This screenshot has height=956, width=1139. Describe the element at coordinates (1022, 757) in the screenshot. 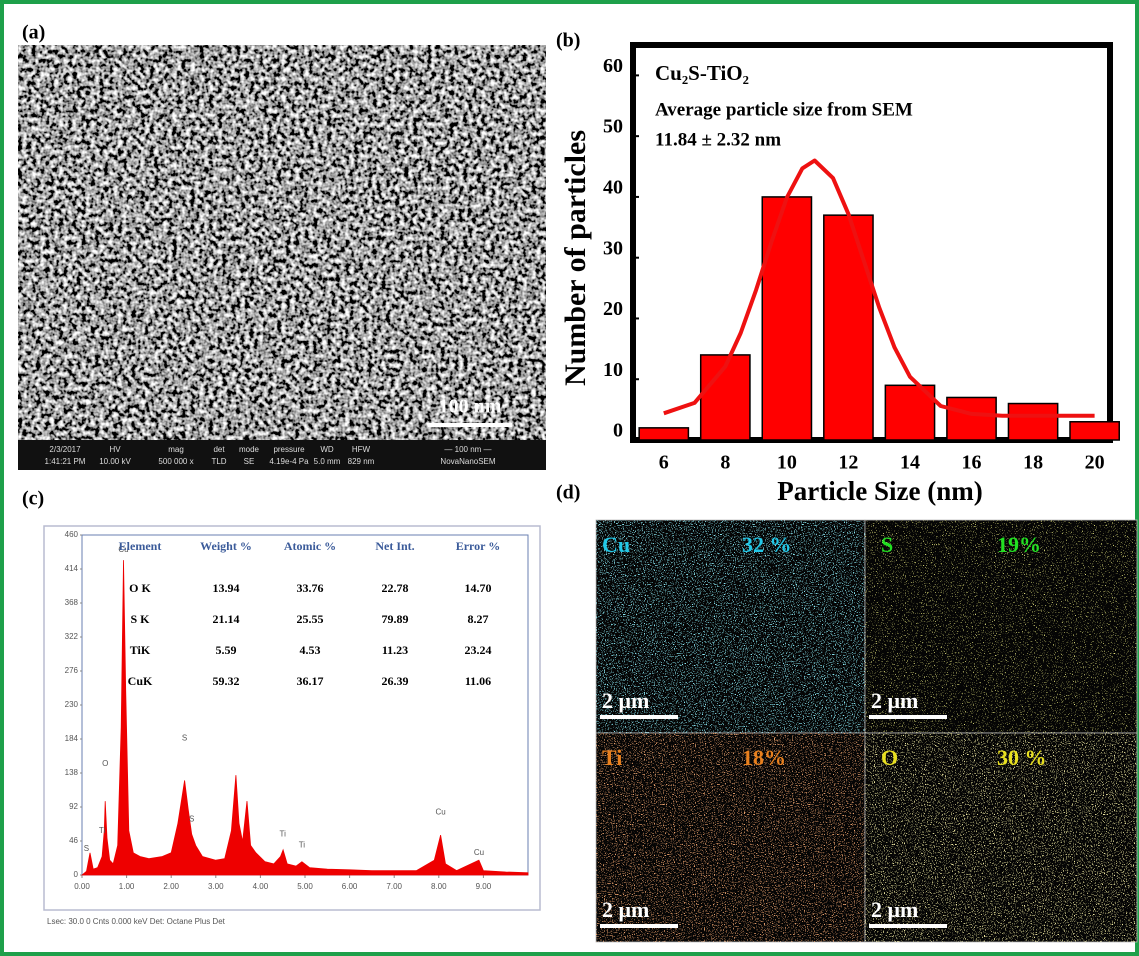

I see `map-percent: 30 %` at that location.